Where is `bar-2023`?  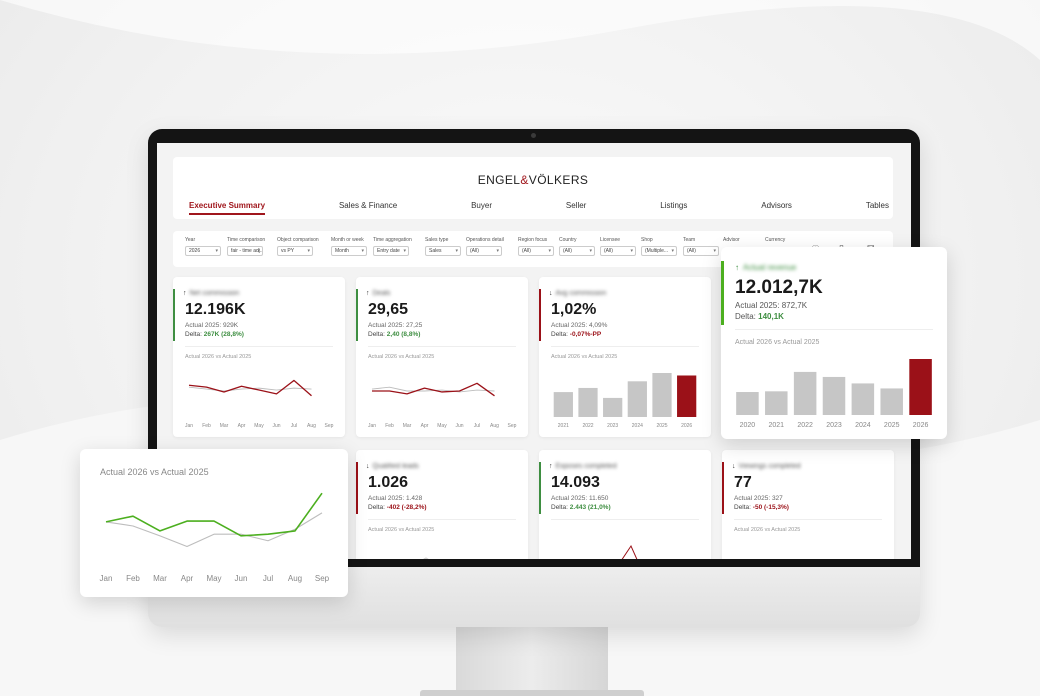 bar-2023 is located at coordinates (613, 407).